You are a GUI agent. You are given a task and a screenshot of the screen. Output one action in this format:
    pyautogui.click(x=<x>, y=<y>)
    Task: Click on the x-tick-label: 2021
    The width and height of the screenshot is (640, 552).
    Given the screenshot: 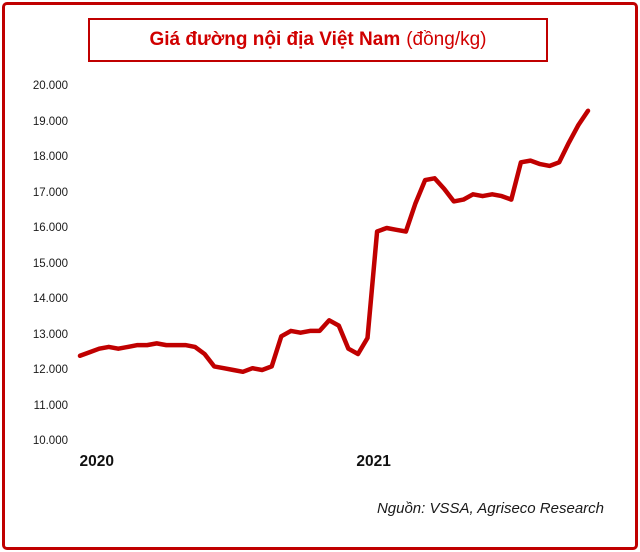 What is the action you would take?
    pyautogui.click(x=373, y=461)
    